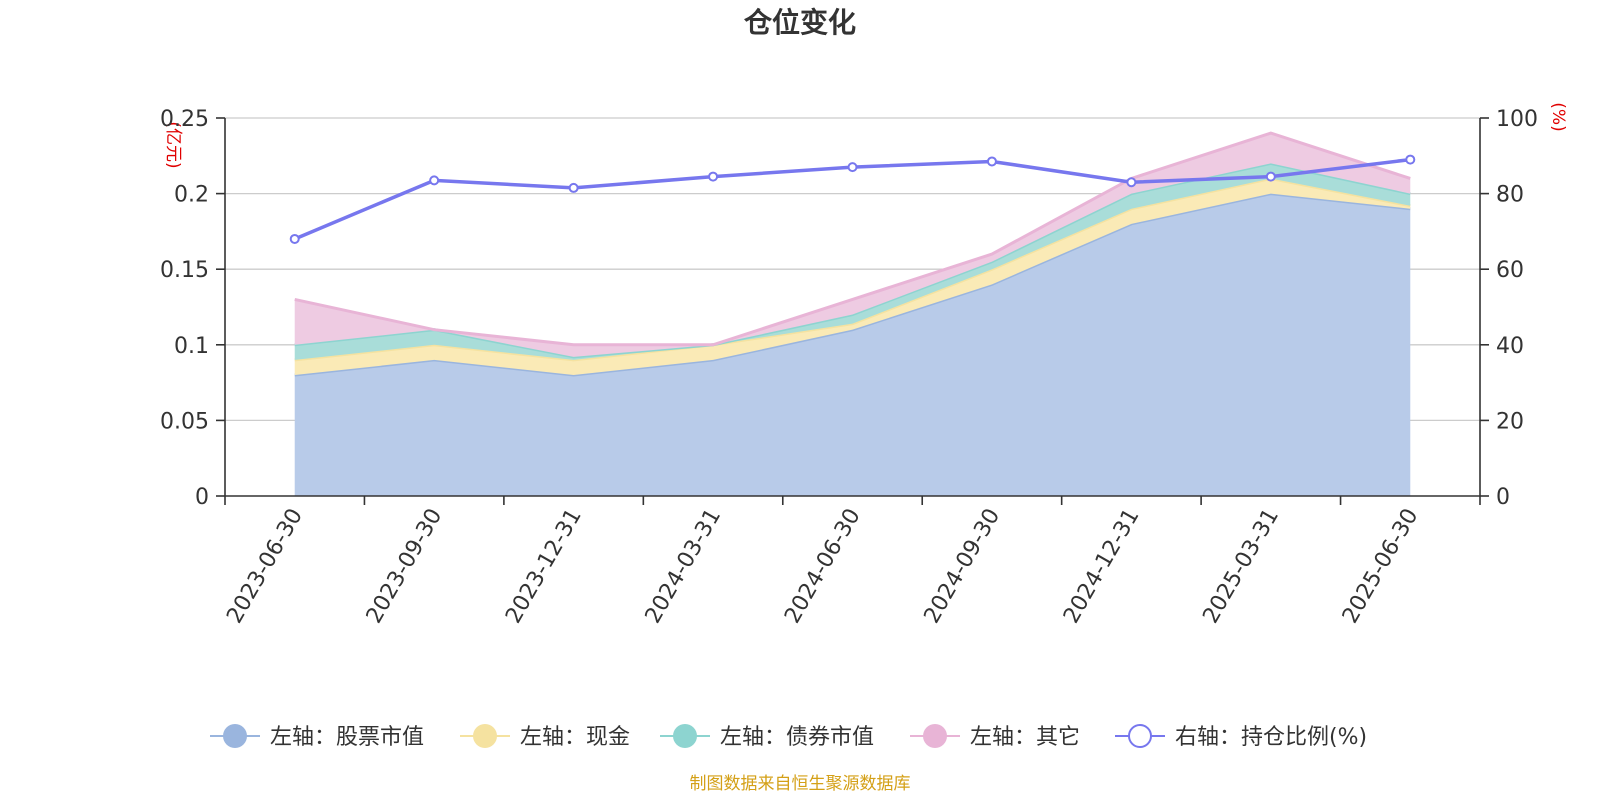  What do you see at coordinates (852, 199) in the screenshot?
I see `ratio-line-series` at bounding box center [852, 199].